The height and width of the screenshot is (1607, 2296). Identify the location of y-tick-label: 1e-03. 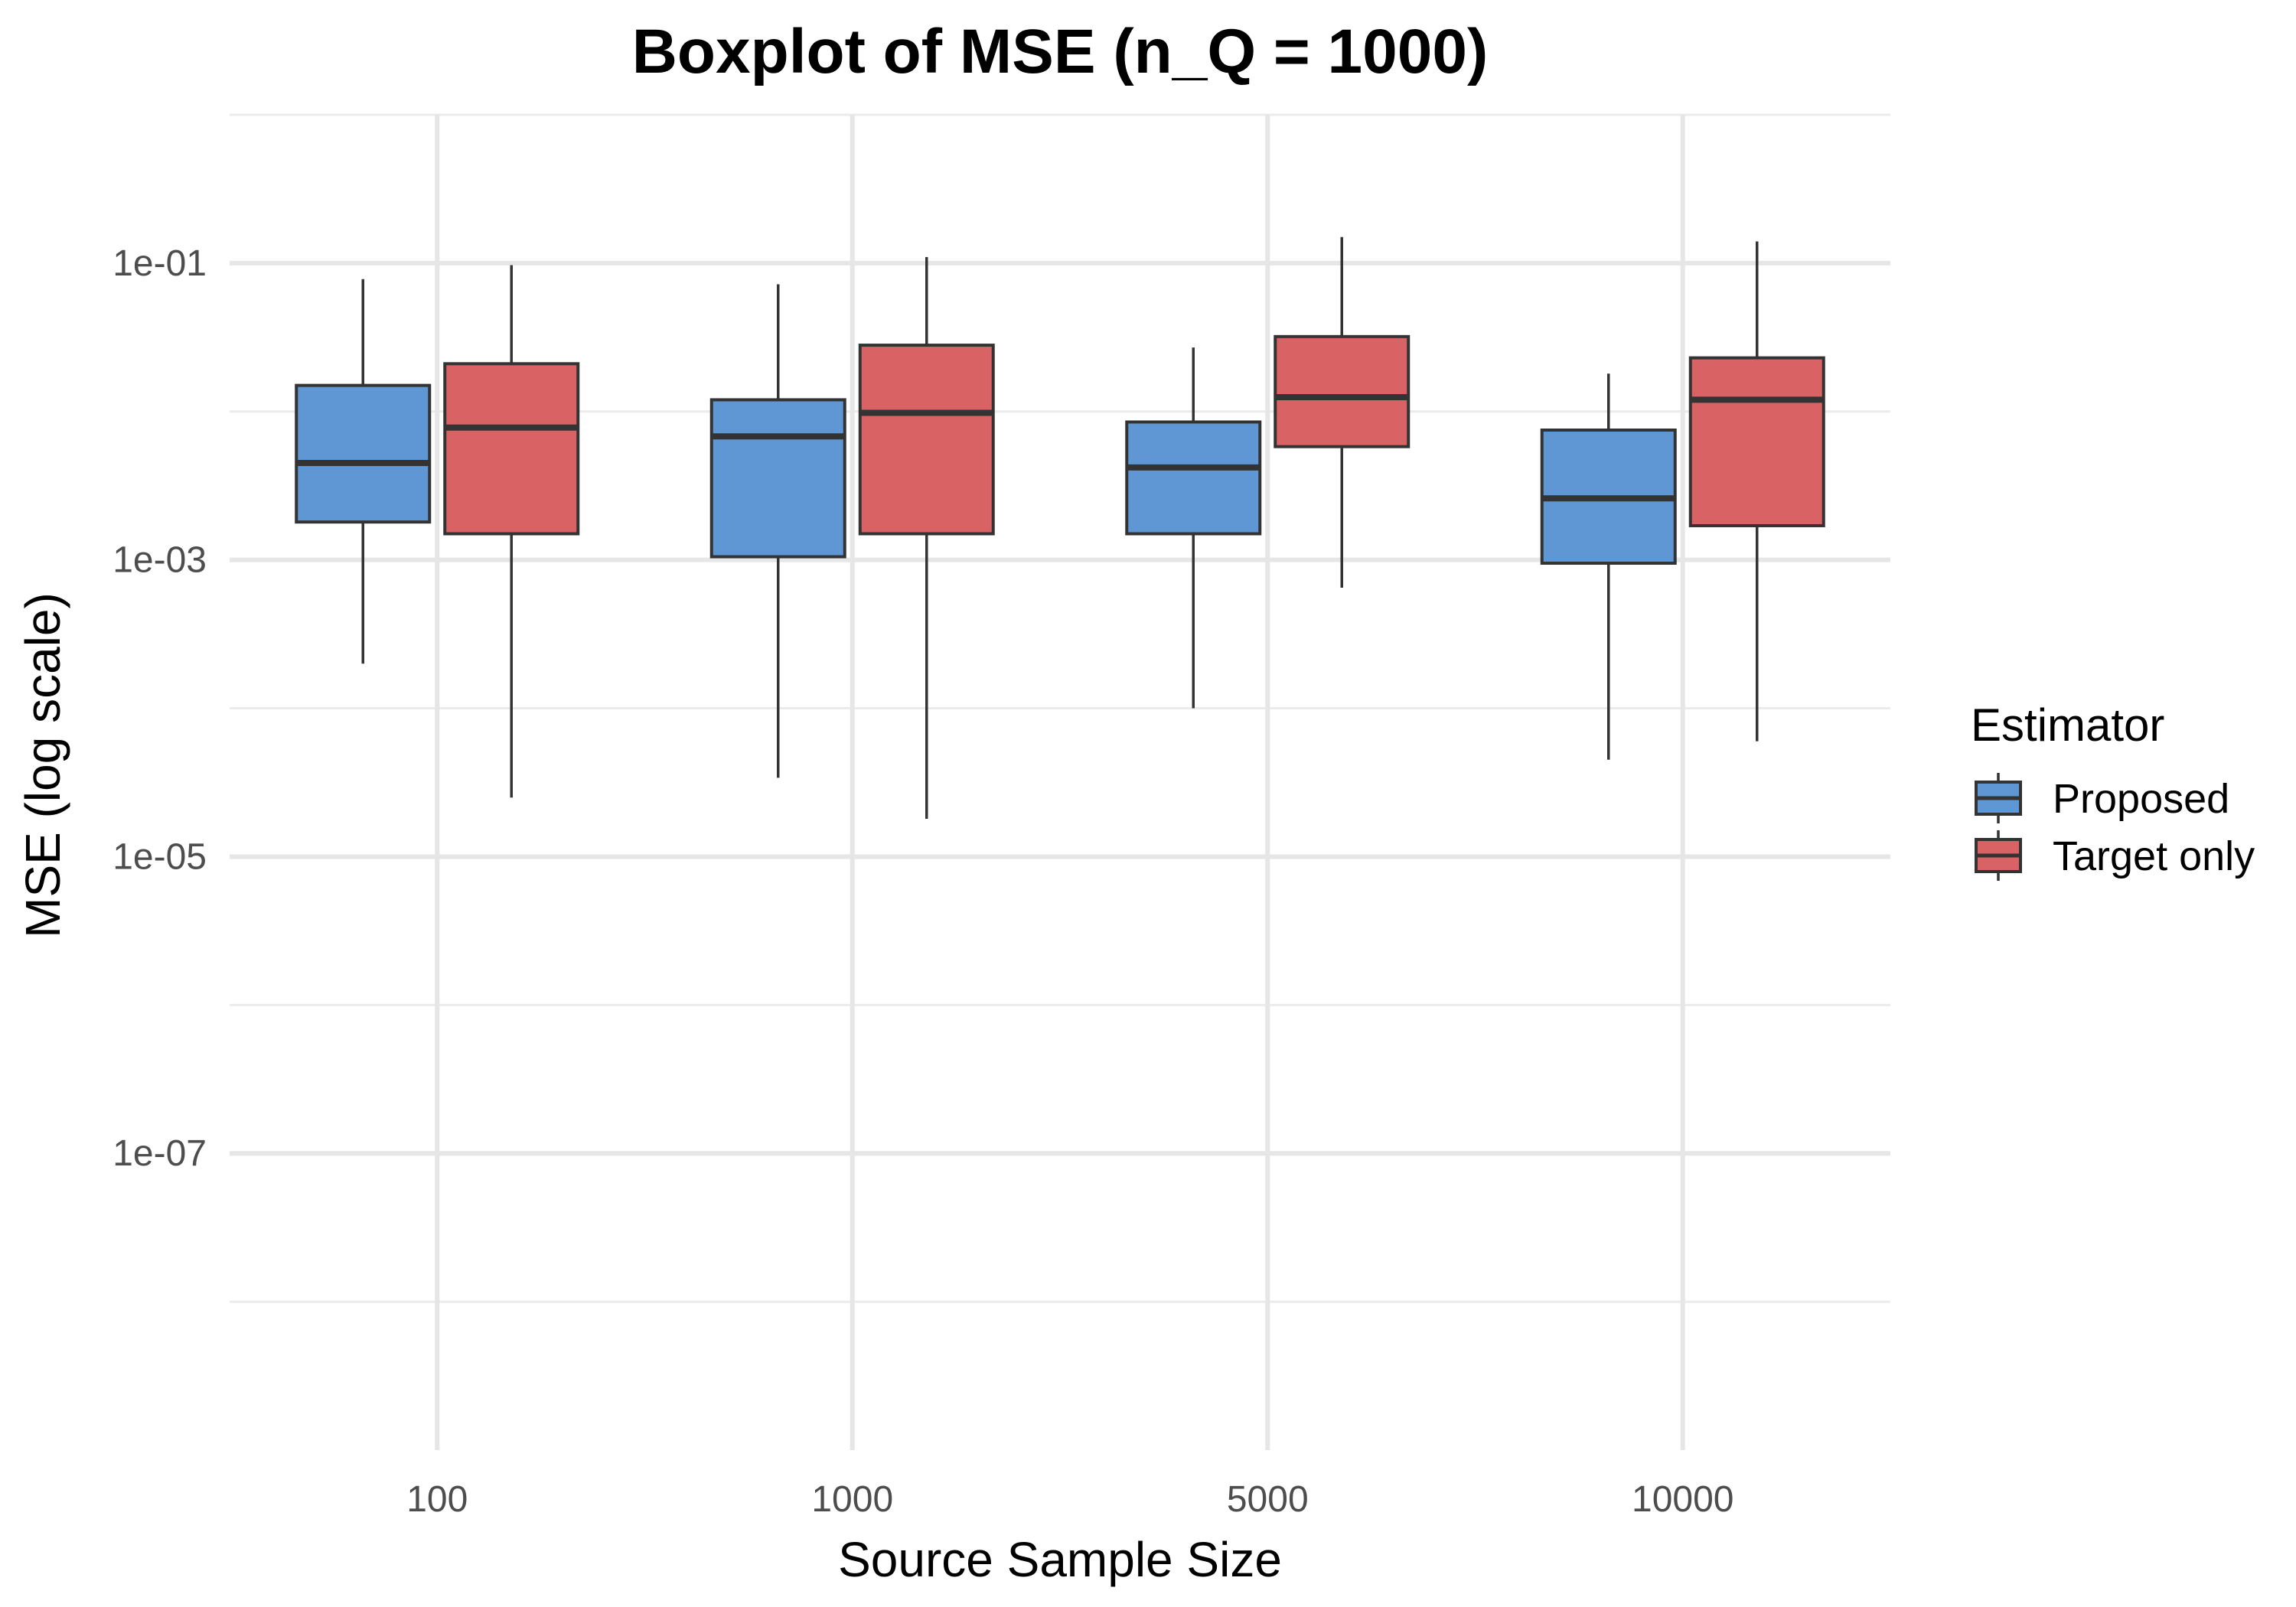
(160, 560).